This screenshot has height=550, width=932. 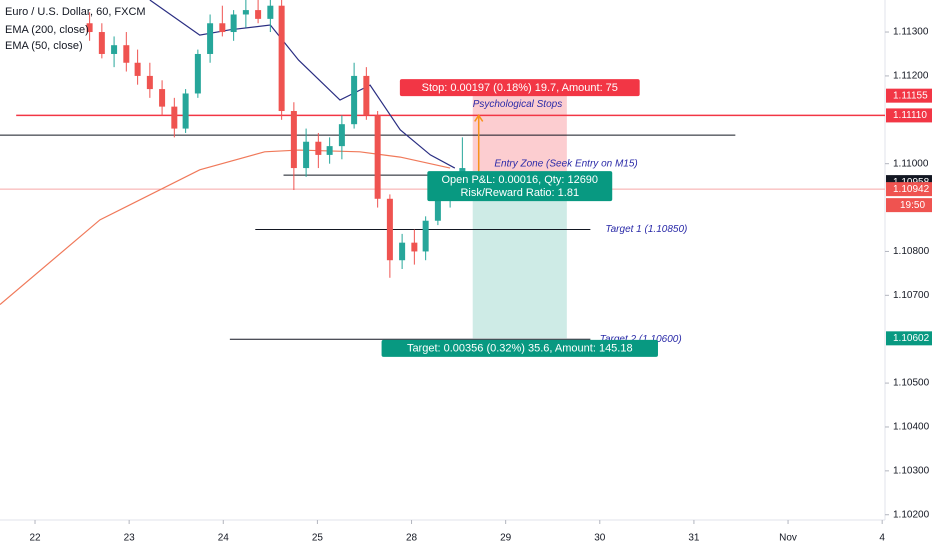 What do you see at coordinates (130, 538) in the screenshot?
I see `x-tick-label: 23` at bounding box center [130, 538].